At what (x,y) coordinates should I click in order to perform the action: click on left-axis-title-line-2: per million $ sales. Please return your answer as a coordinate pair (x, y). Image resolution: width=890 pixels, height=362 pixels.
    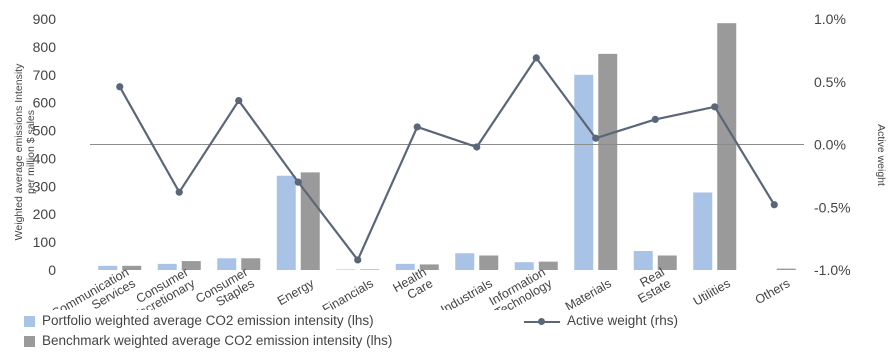
    Looking at the image, I should click on (31, 152).